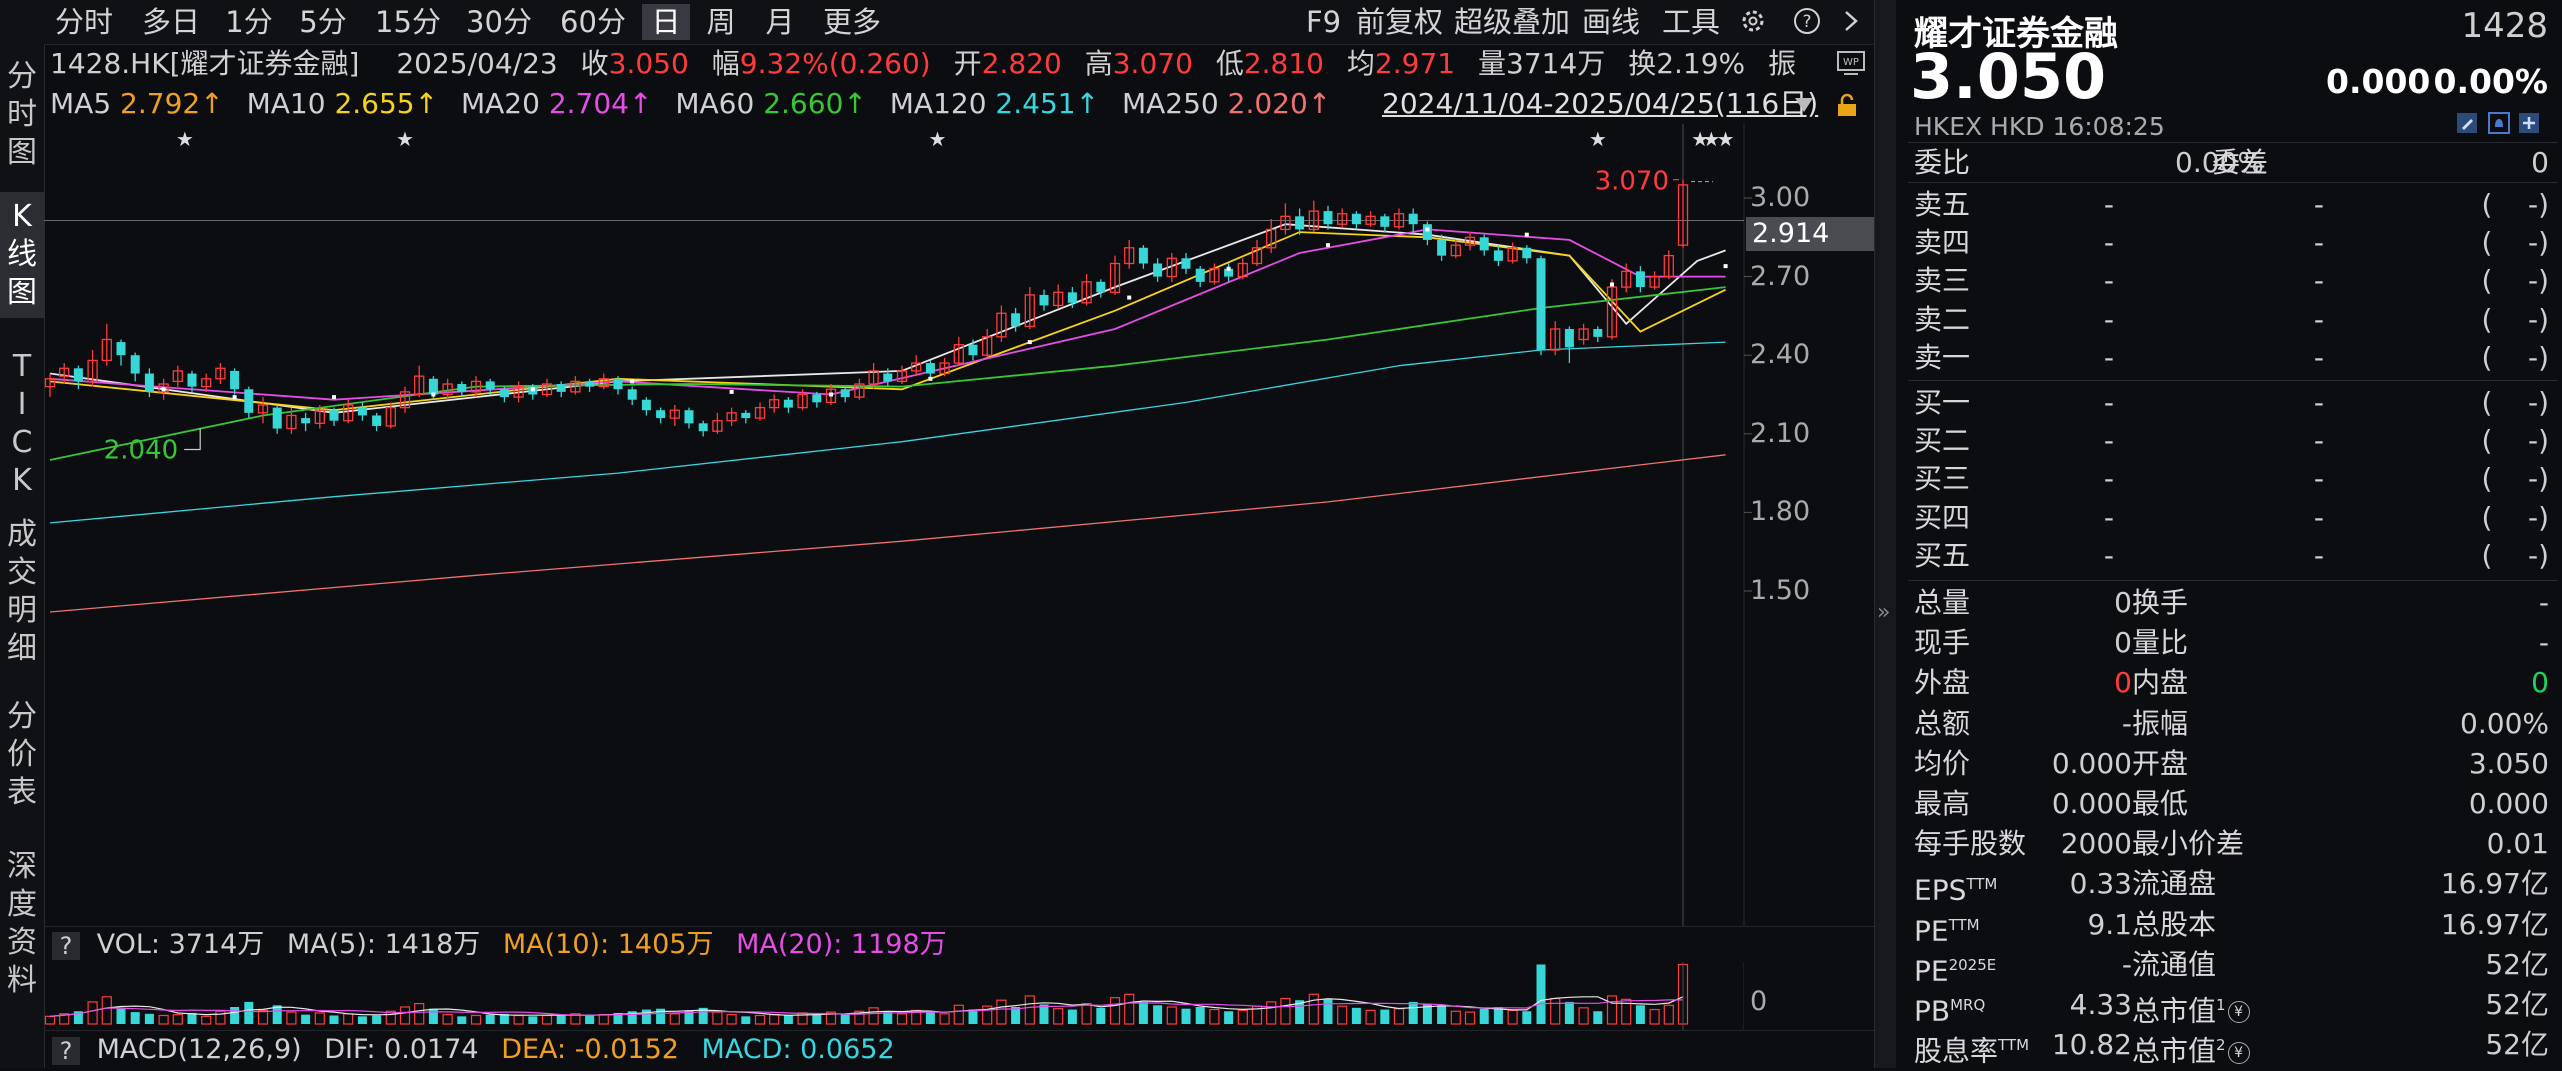  Describe the element at coordinates (2515, 441) in the screenshot. I see `bid-count: ( -)` at that location.